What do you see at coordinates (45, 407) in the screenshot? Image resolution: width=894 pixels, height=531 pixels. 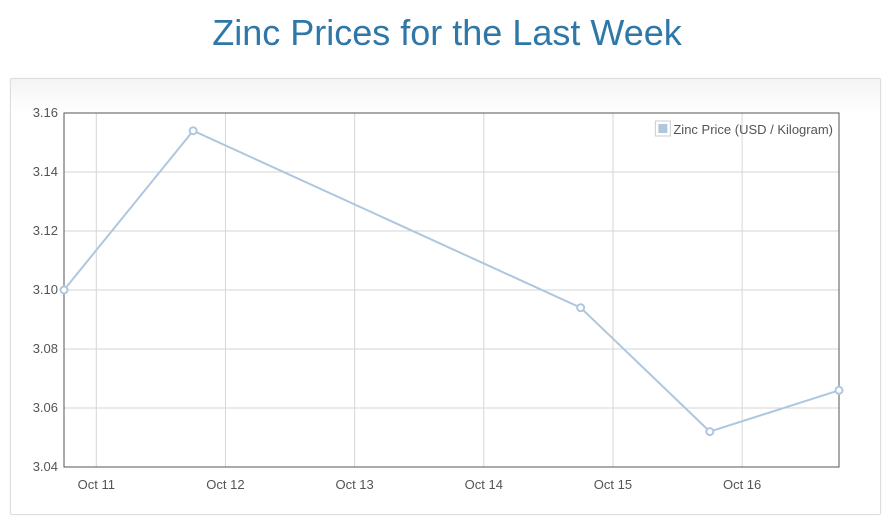 I see `y-tick-label: 3.06` at bounding box center [45, 407].